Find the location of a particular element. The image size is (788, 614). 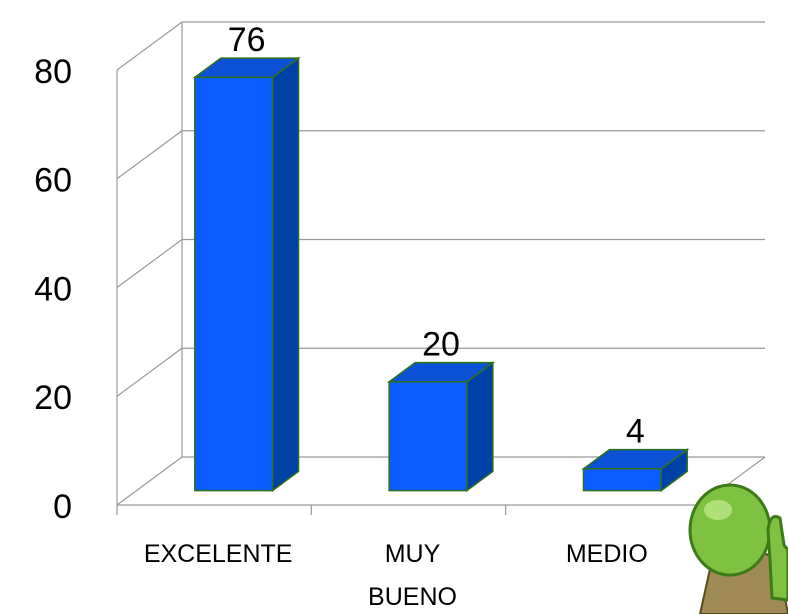

value-label: 4 is located at coordinates (635, 432).